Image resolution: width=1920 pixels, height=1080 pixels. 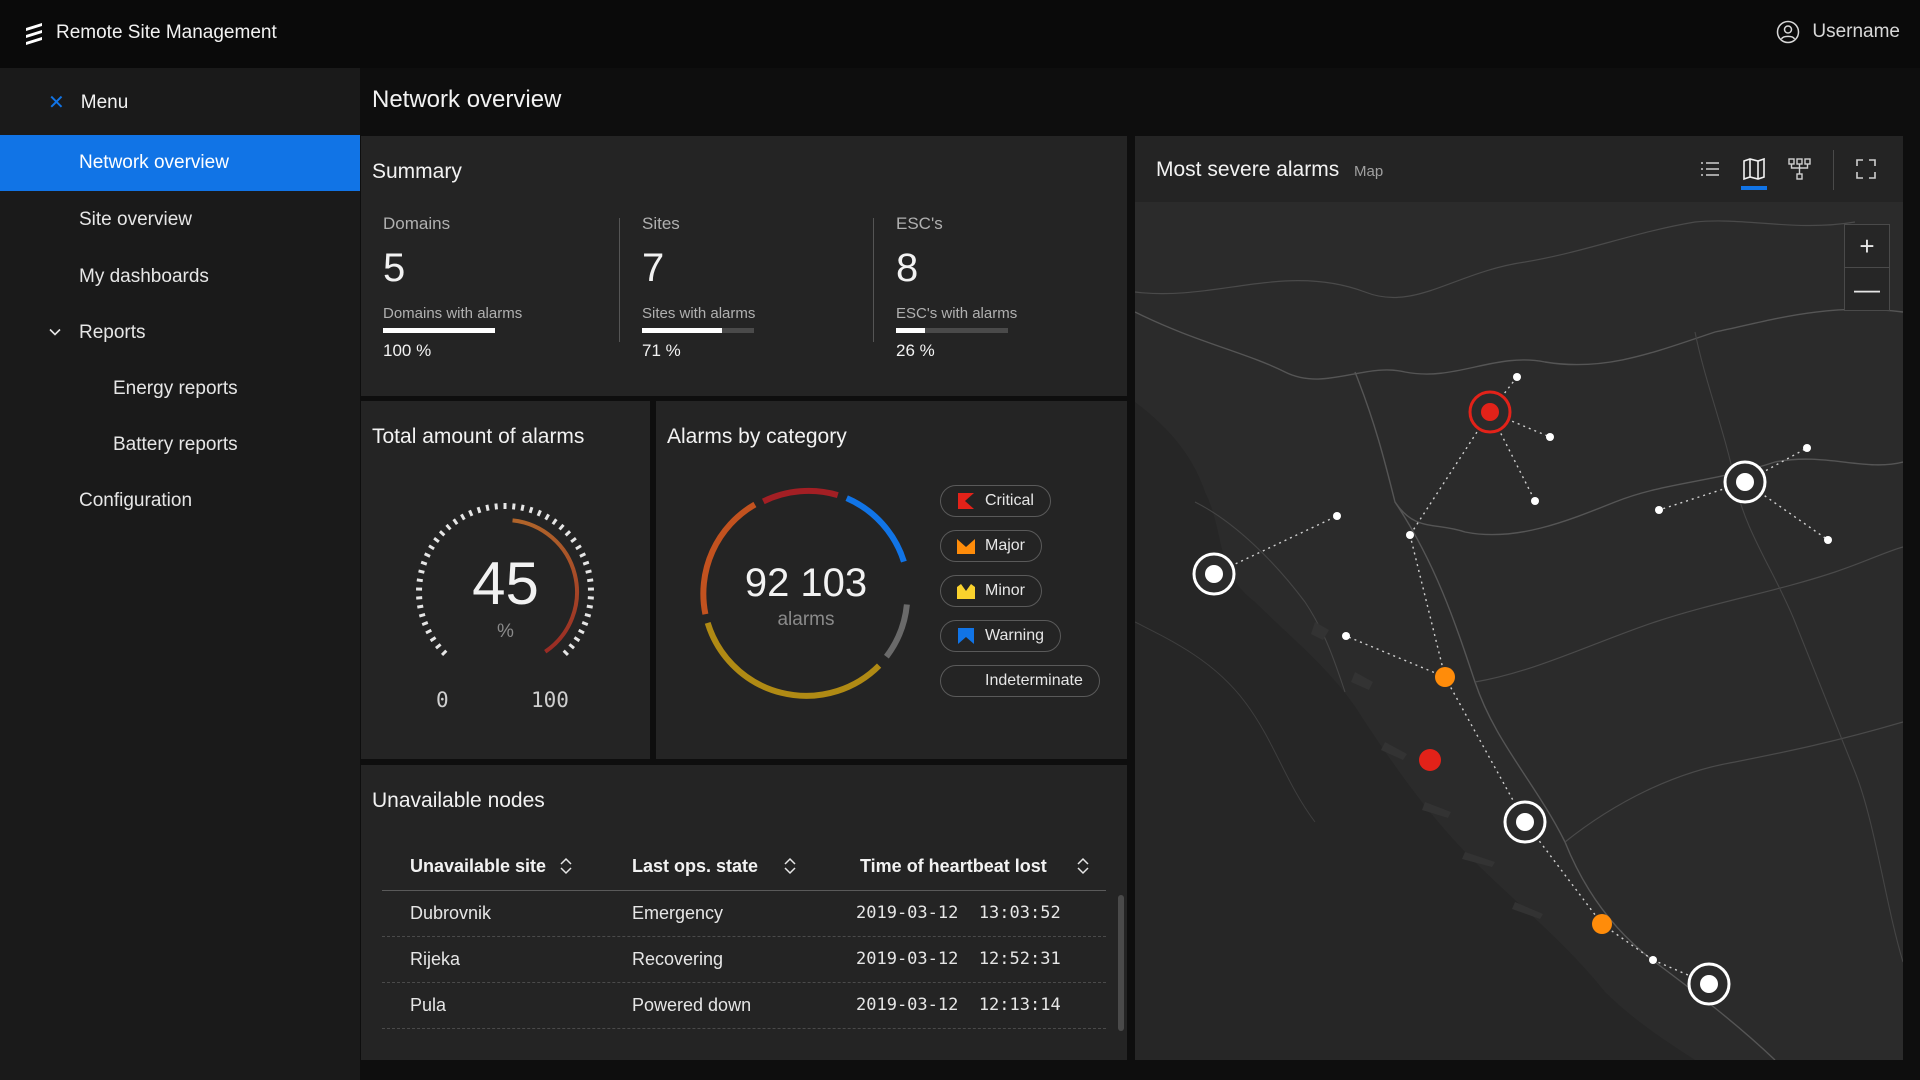 What do you see at coordinates (1121, 963) in the screenshot?
I see `table-scrollbar` at bounding box center [1121, 963].